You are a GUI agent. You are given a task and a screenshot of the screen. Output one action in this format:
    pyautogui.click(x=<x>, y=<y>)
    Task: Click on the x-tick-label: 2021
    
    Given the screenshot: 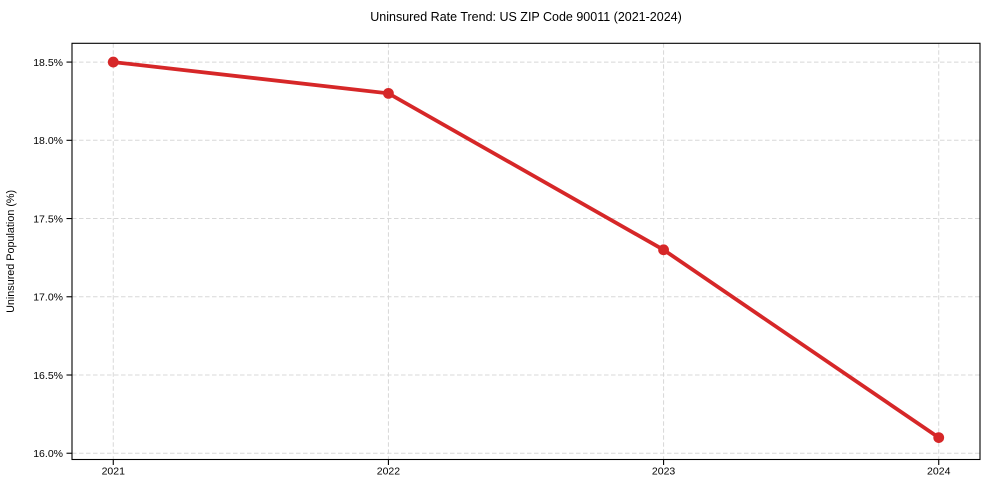 What is the action you would take?
    pyautogui.click(x=114, y=472)
    